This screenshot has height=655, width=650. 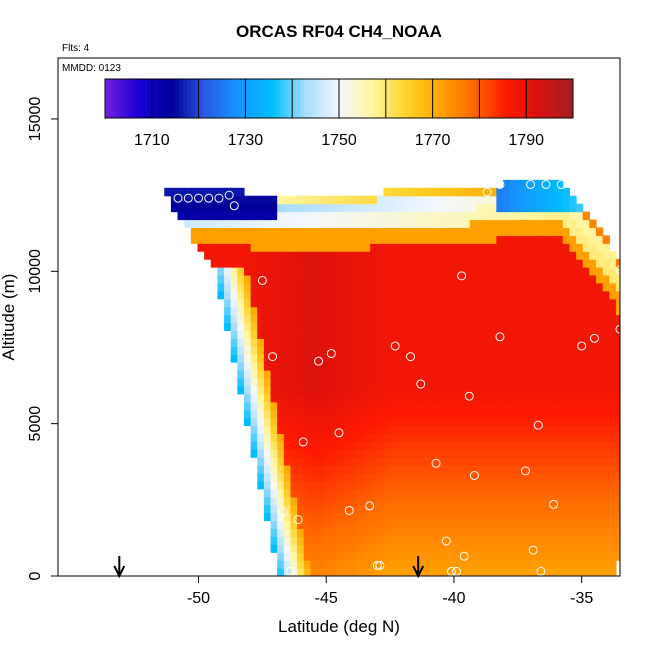 I want to click on colorbar-frame, so click(x=339, y=98).